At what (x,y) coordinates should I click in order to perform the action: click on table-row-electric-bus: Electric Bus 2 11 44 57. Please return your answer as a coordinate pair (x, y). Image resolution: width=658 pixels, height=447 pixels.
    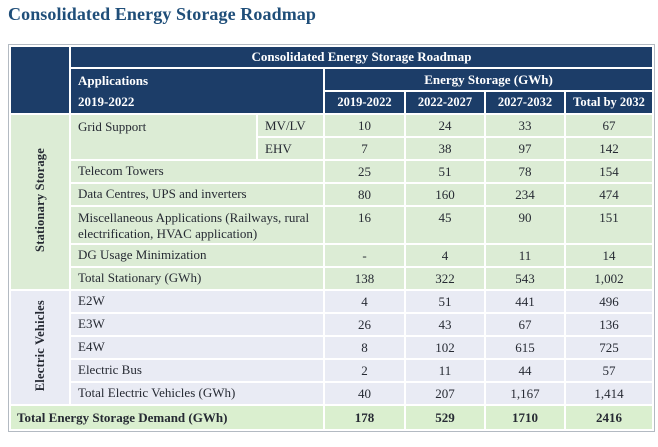
    Looking at the image, I should click on (332, 370).